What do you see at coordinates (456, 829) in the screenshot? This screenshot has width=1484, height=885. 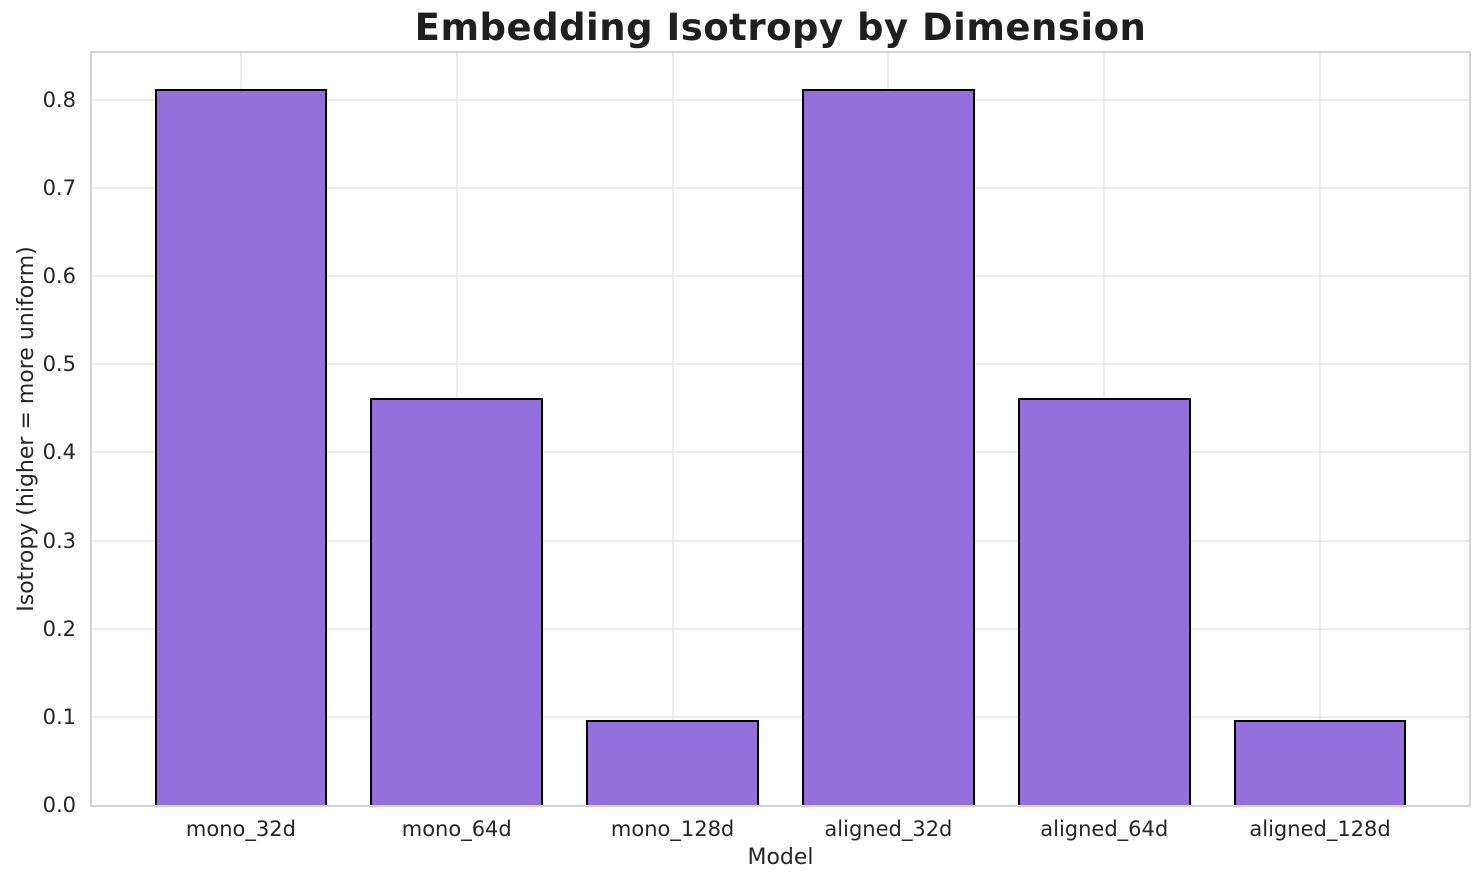 I see `x-tick-label: mono_64d` at bounding box center [456, 829].